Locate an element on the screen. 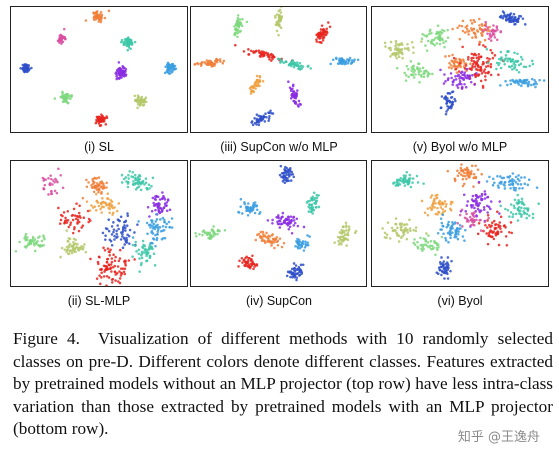 The height and width of the screenshot is (459, 559). caption-supcon: (iv) SupCon is located at coordinates (279, 301).